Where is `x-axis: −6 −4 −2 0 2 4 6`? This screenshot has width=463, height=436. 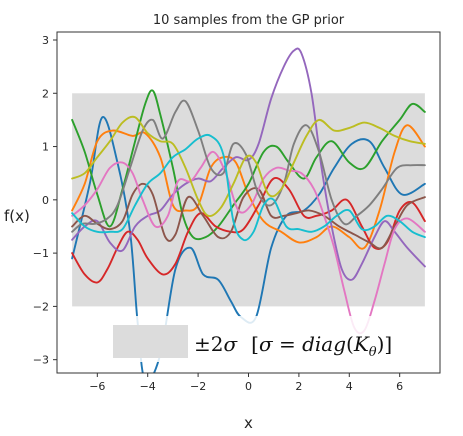 x-axis: −6 −4 −2 0 2 4 6 is located at coordinates (246, 383).